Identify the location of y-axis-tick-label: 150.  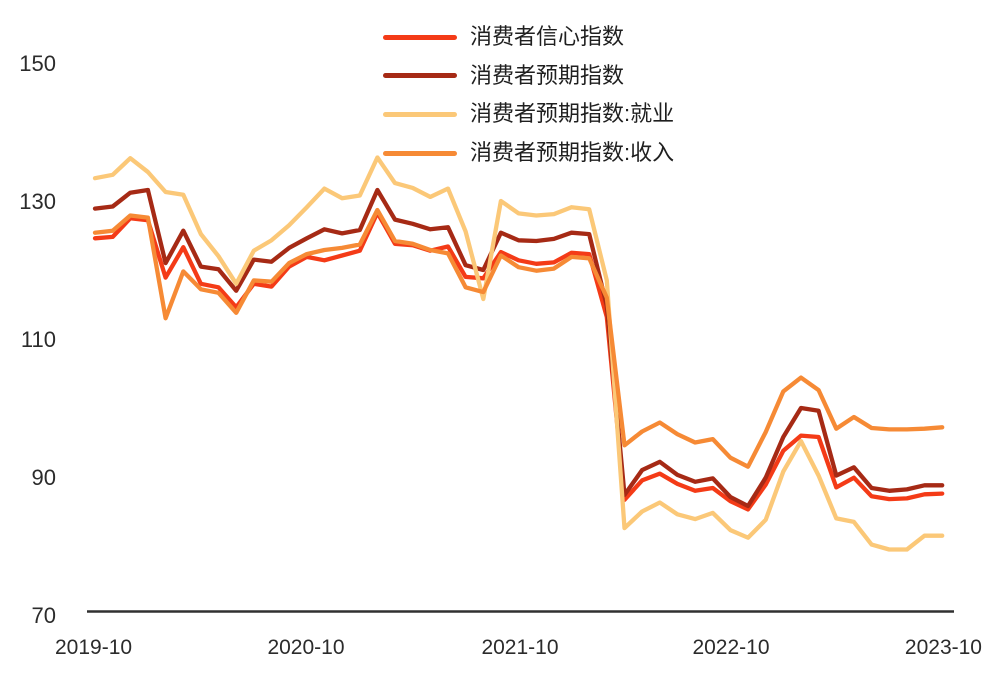
(37, 63).